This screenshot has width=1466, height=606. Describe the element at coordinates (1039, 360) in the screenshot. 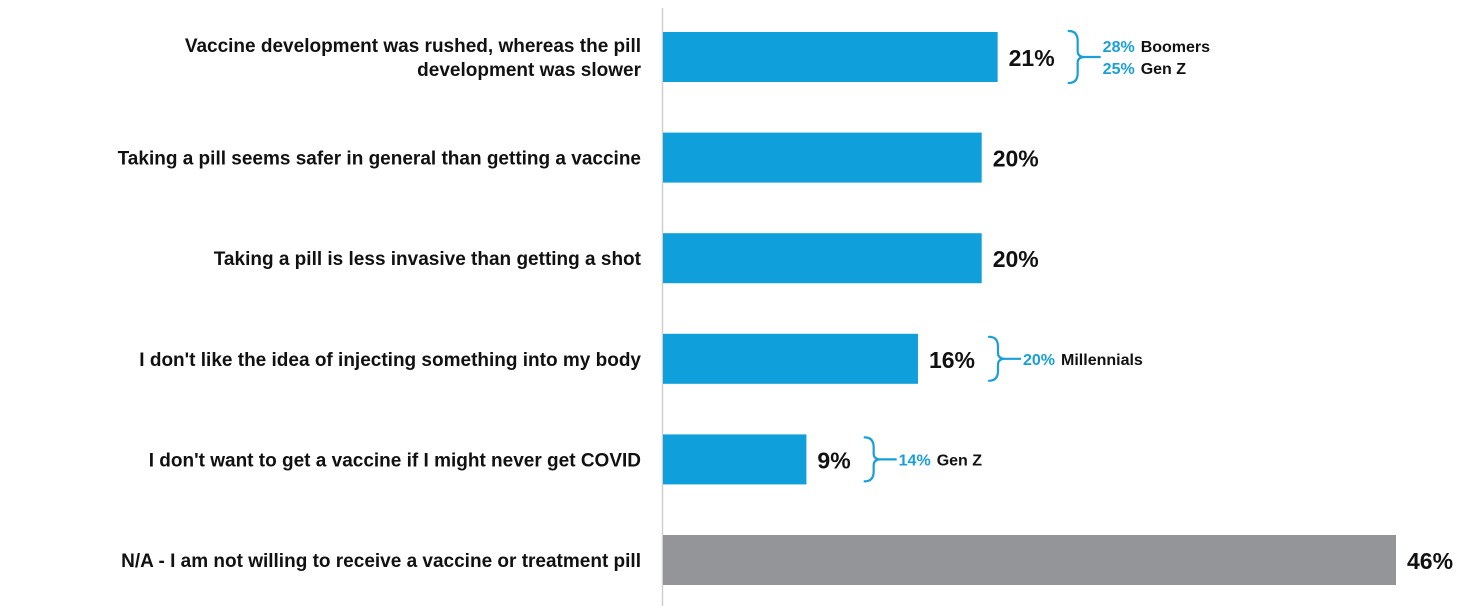

I see `annotation-percent: 20%` at that location.